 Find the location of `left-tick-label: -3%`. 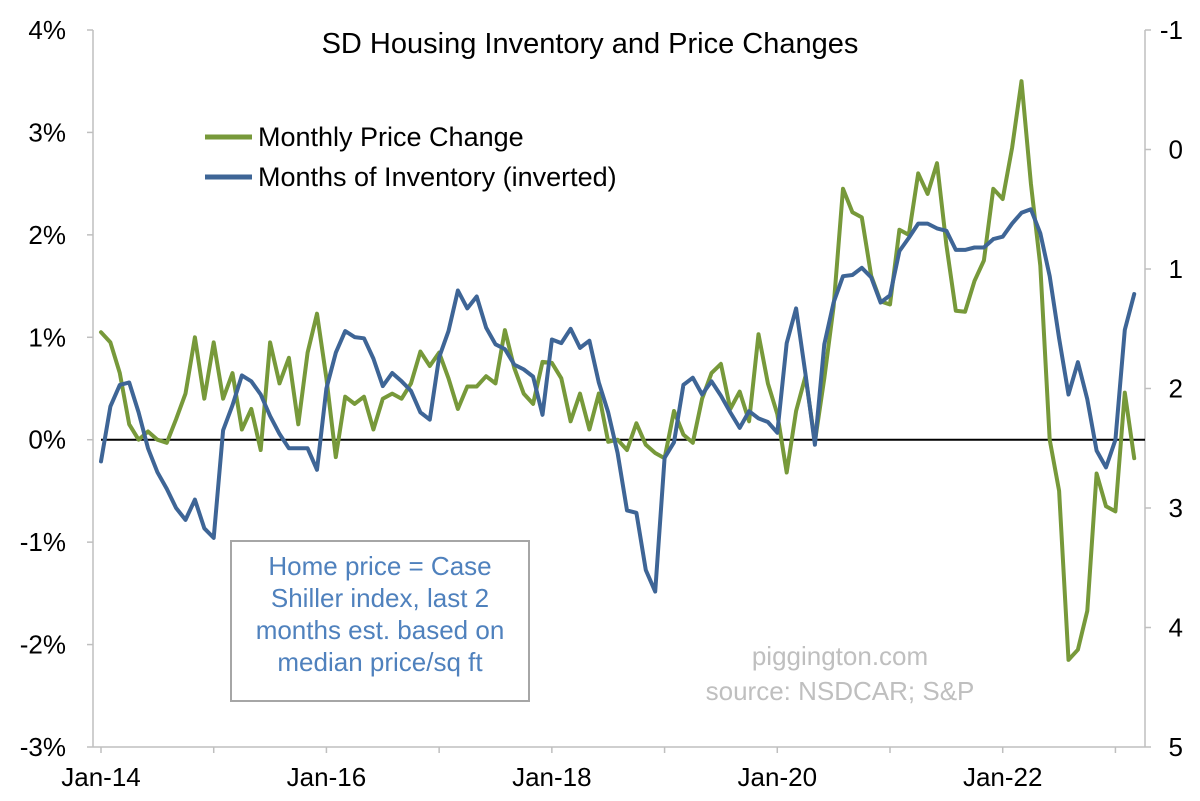

left-tick-label: -3% is located at coordinates (43, 747).